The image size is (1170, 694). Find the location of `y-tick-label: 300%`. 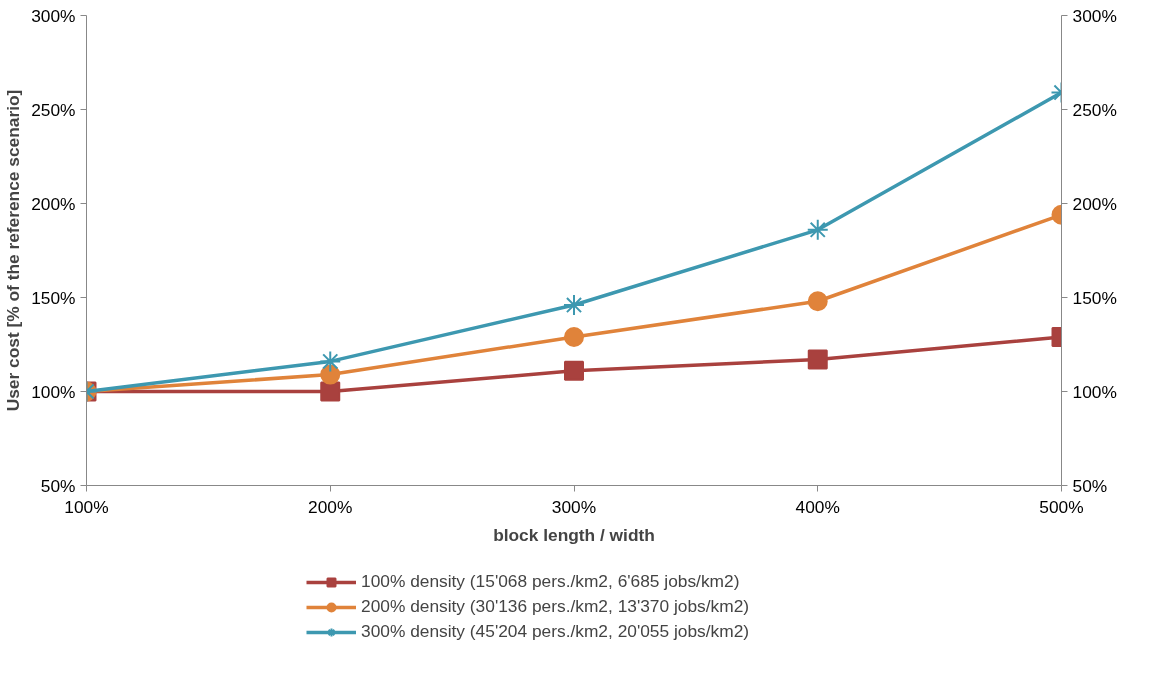

y-tick-label: 300% is located at coordinates (53, 15).